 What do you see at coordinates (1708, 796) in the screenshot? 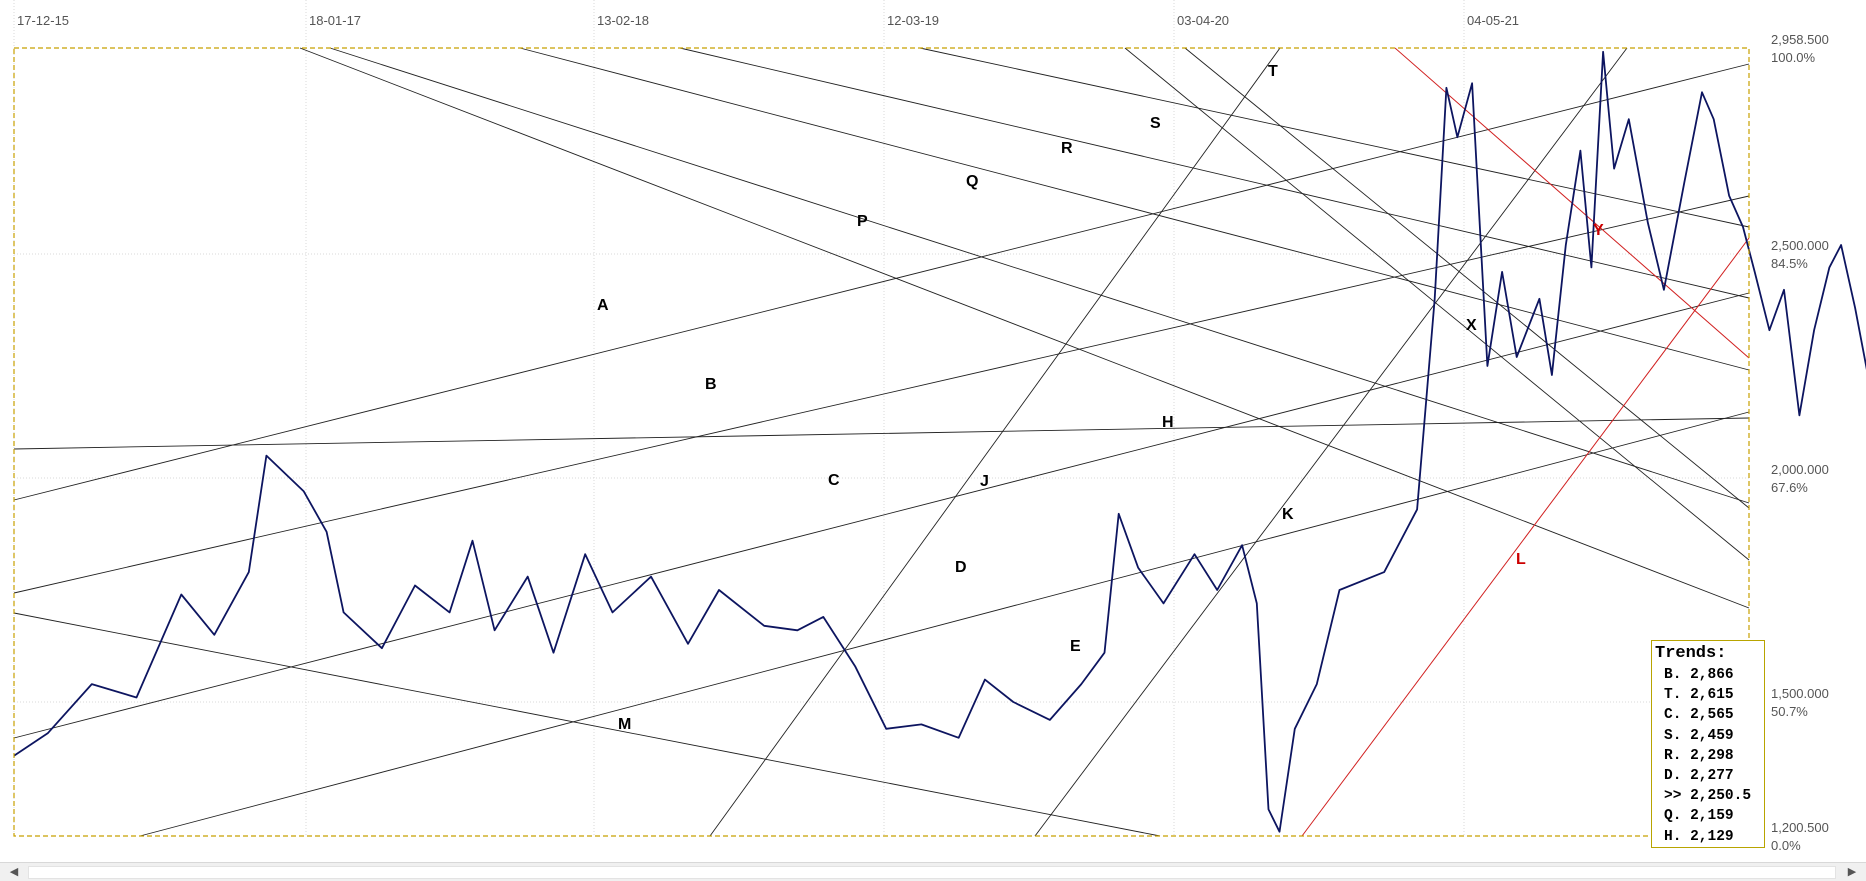
I see `trend-row: >> 2,250.5` at bounding box center [1708, 796].